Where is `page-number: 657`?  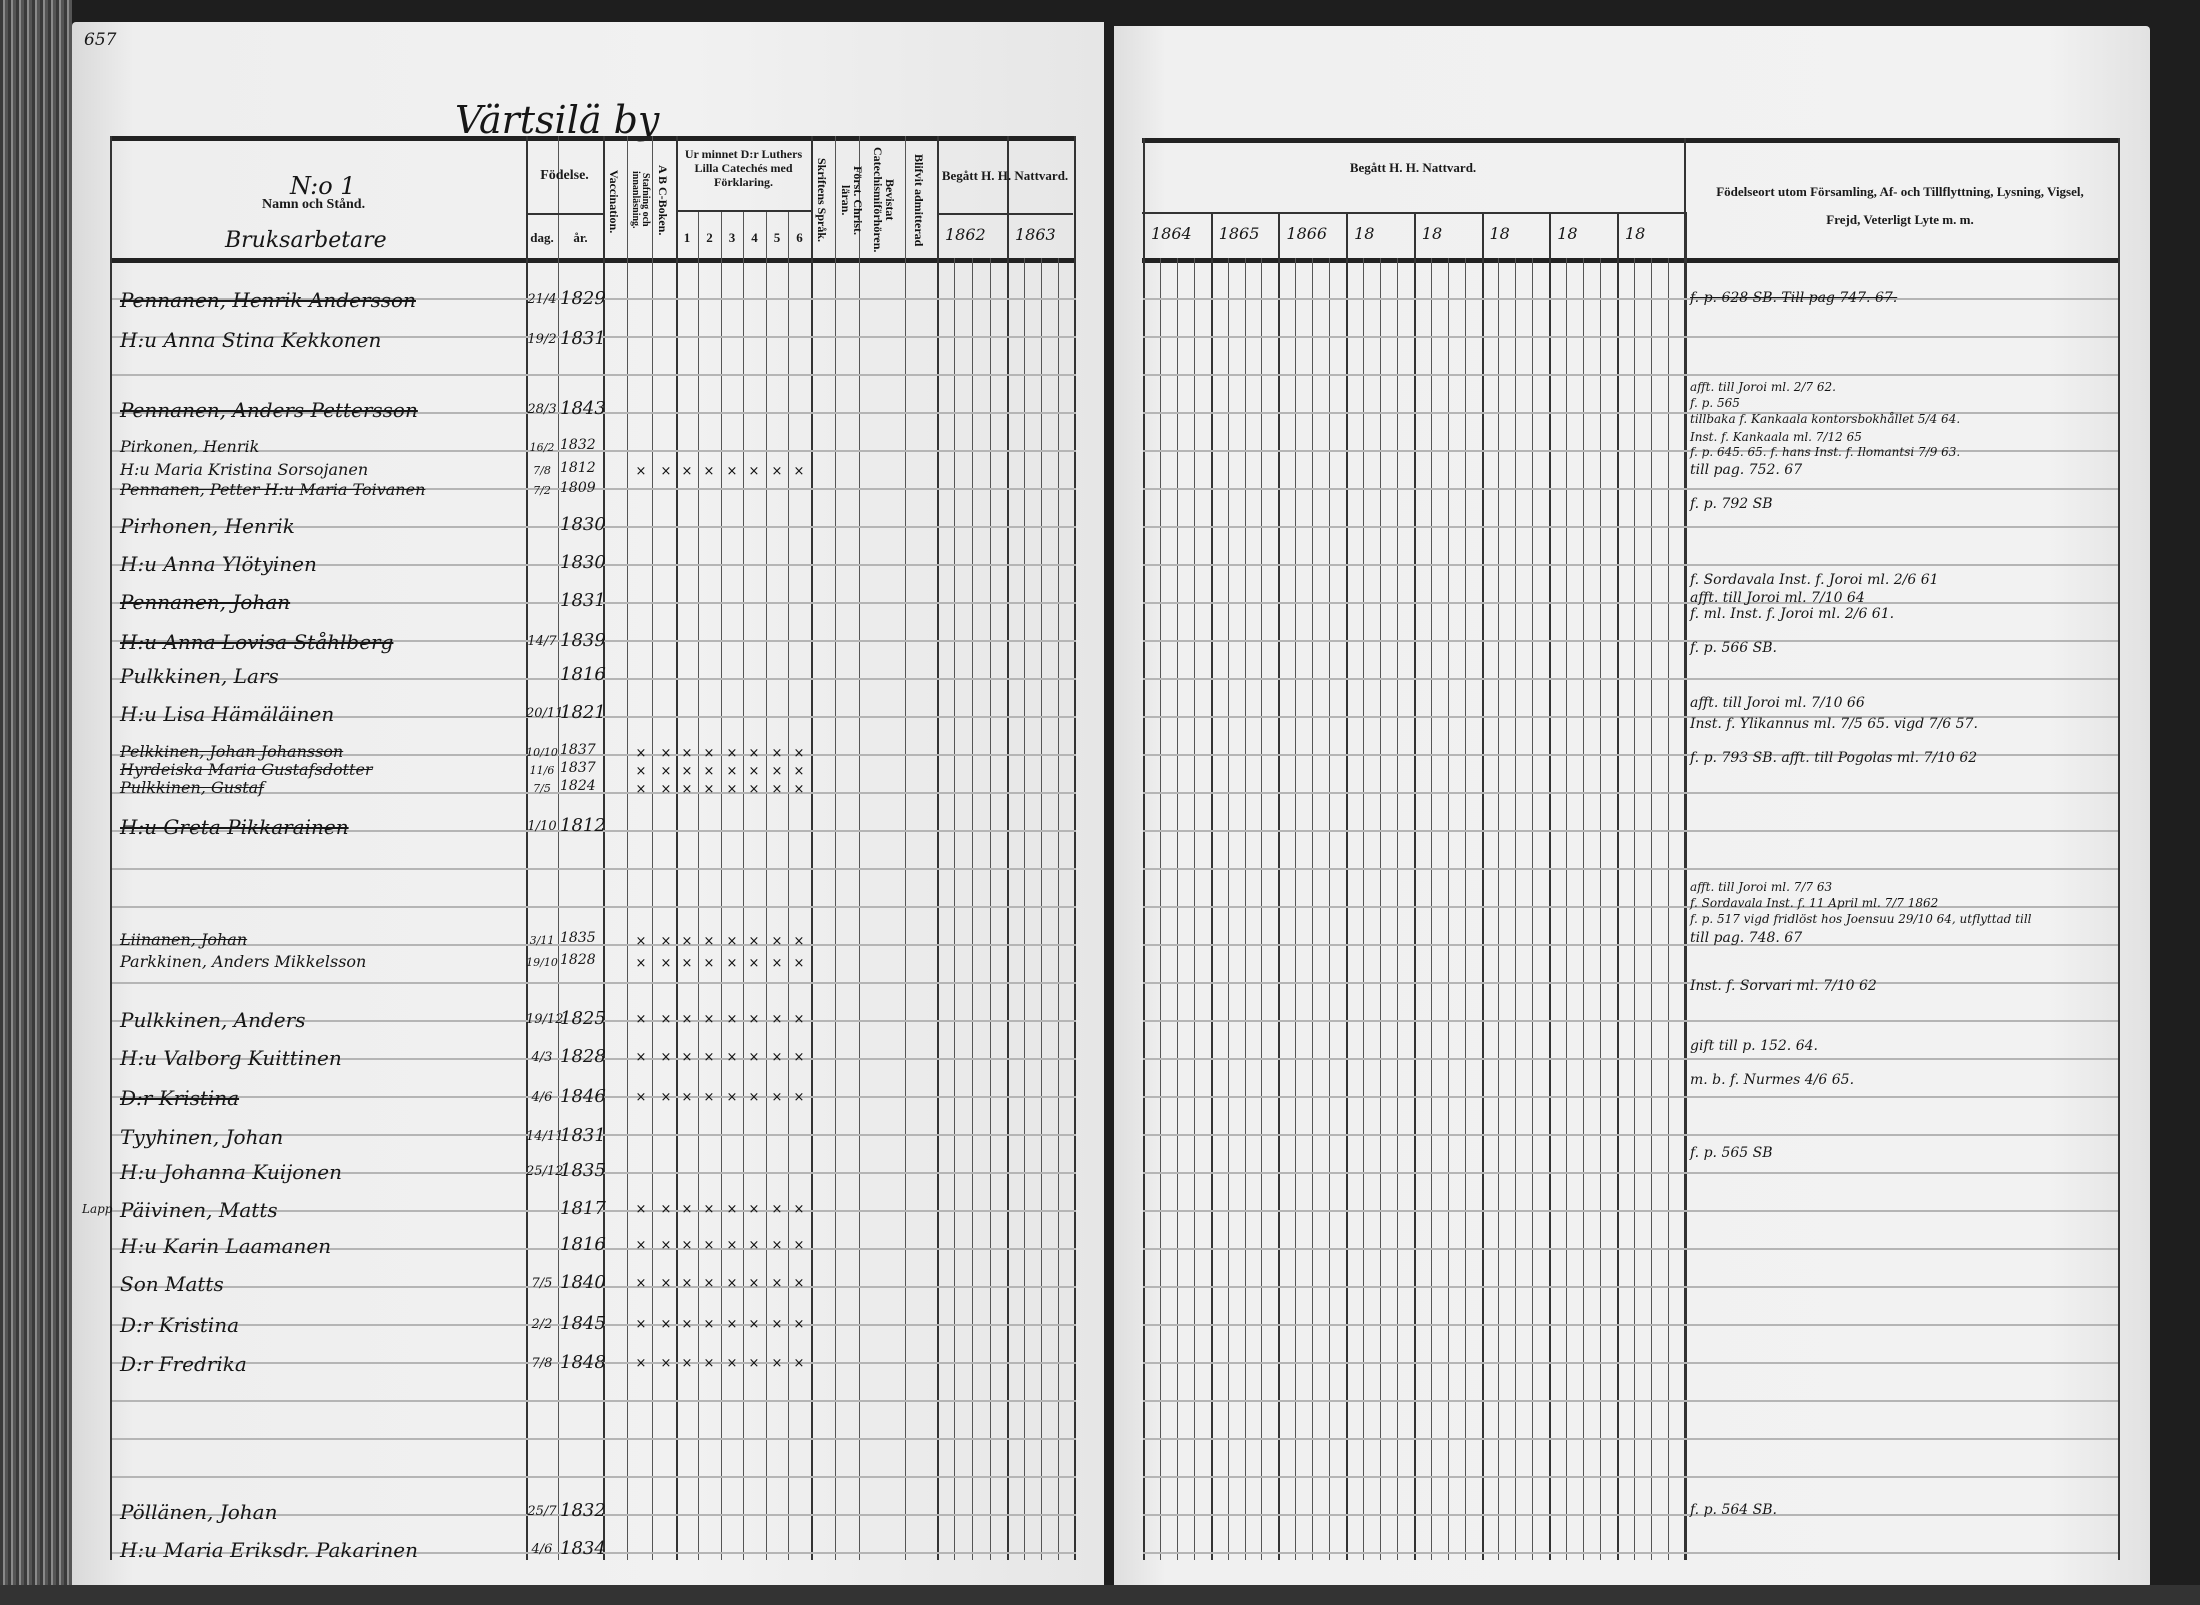 page-number: 657 is located at coordinates (100, 40).